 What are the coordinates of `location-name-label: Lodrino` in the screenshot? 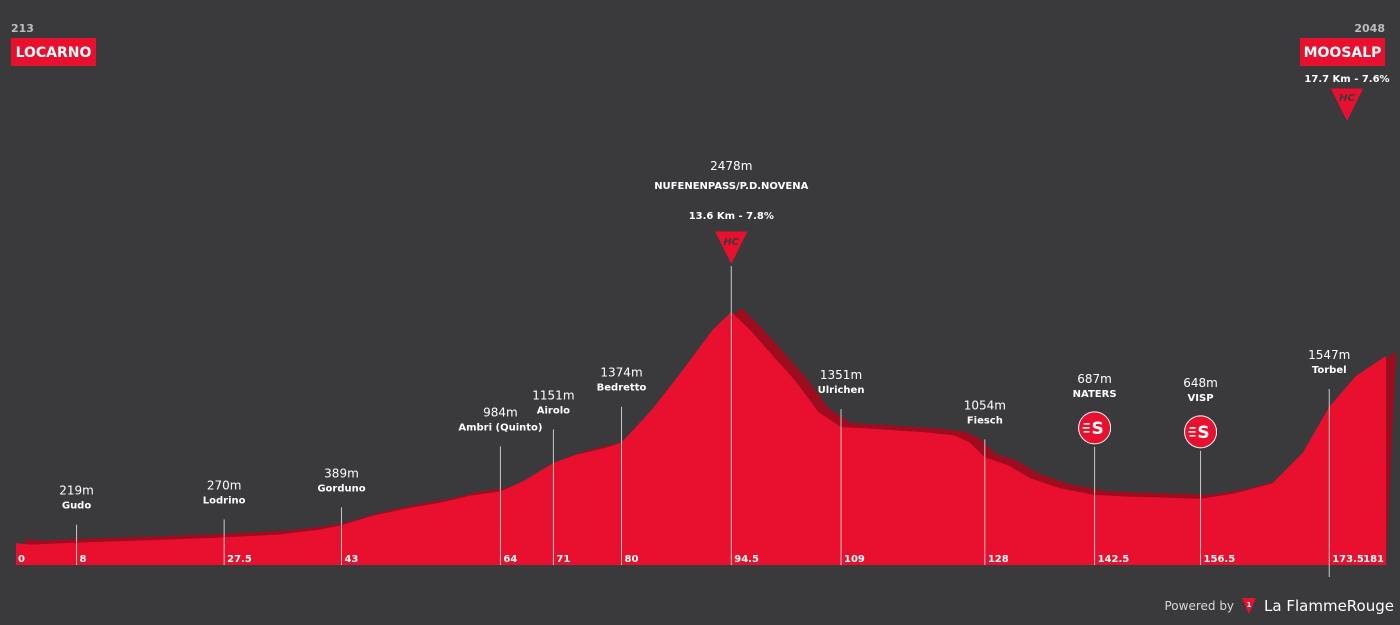 It's located at (224, 500).